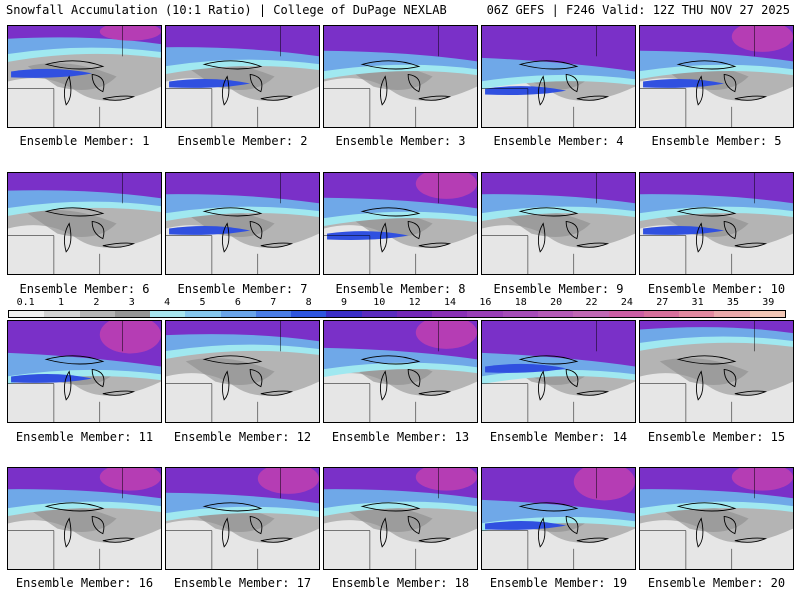 The width and height of the screenshot is (800, 600). I want to click on colorbar-tick-label: 18, so click(520, 302).